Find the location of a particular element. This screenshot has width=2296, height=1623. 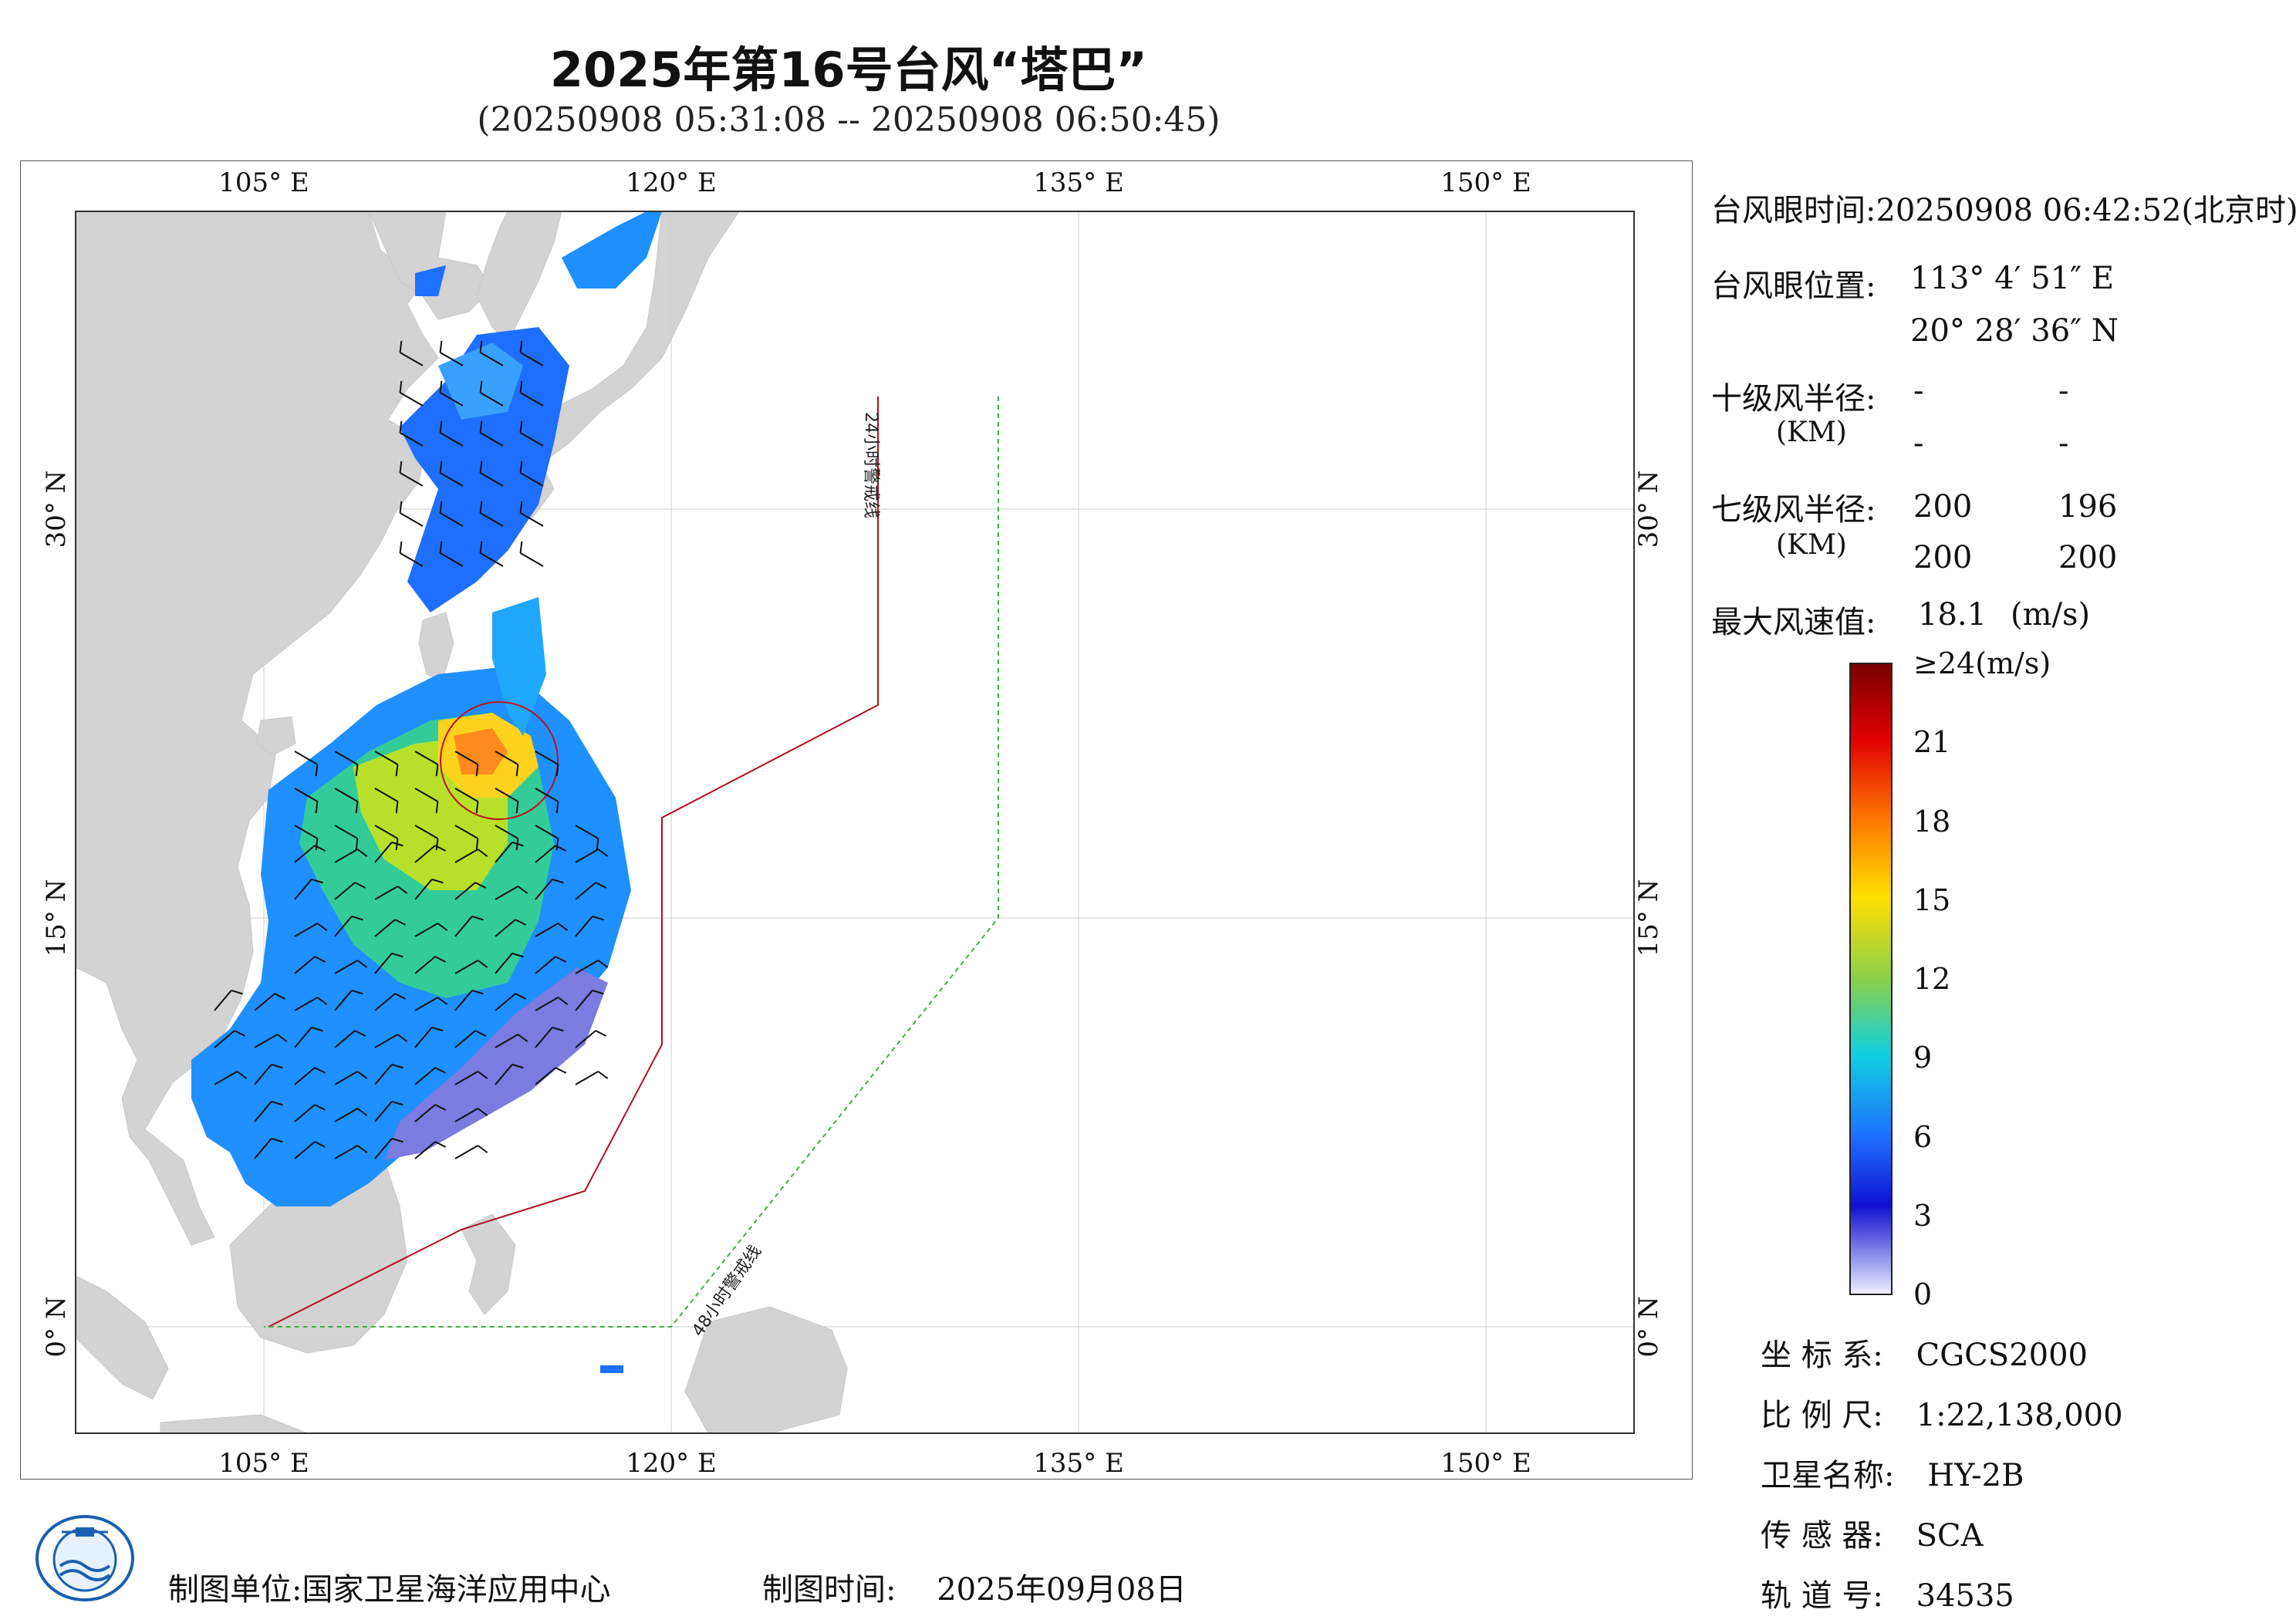

r10-ne: - is located at coordinates (1918, 391).